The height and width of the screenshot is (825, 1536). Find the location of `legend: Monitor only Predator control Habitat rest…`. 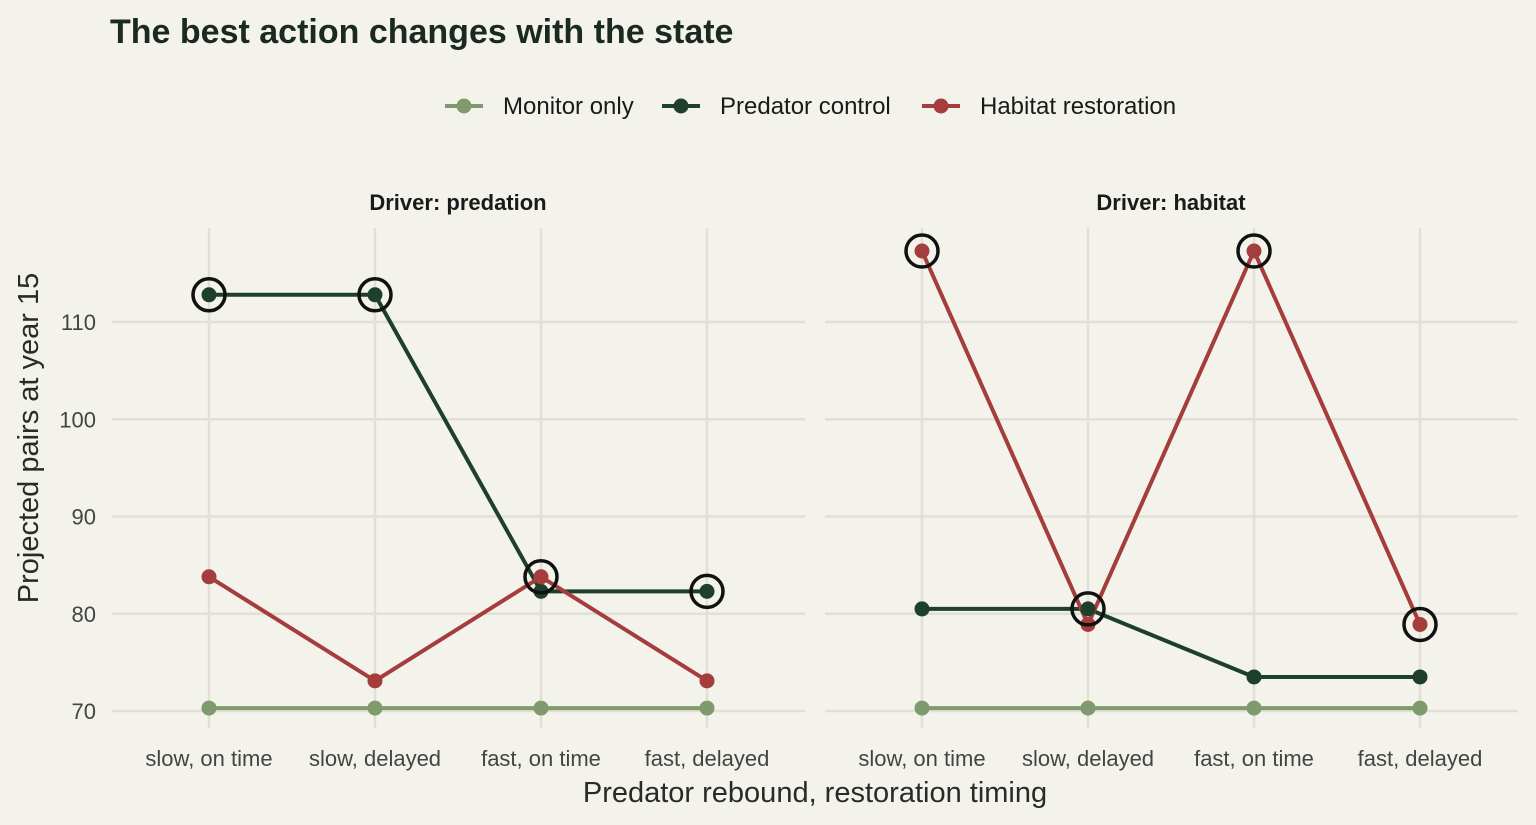

legend: Monitor only Predator control Habitat rest… is located at coordinates (810, 106).